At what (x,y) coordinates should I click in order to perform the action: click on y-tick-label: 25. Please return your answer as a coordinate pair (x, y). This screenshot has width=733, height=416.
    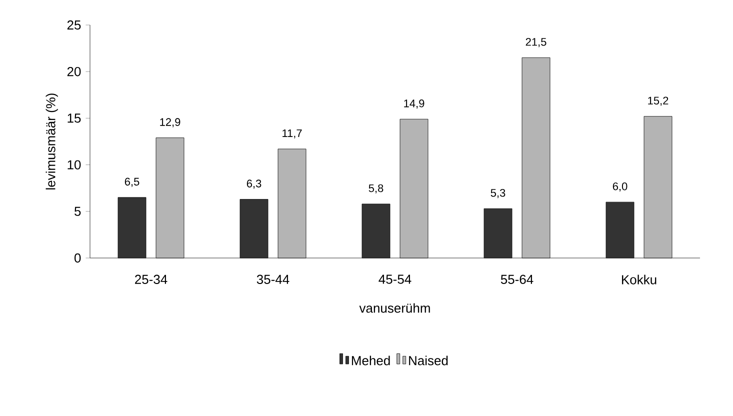
    Looking at the image, I should click on (74, 25).